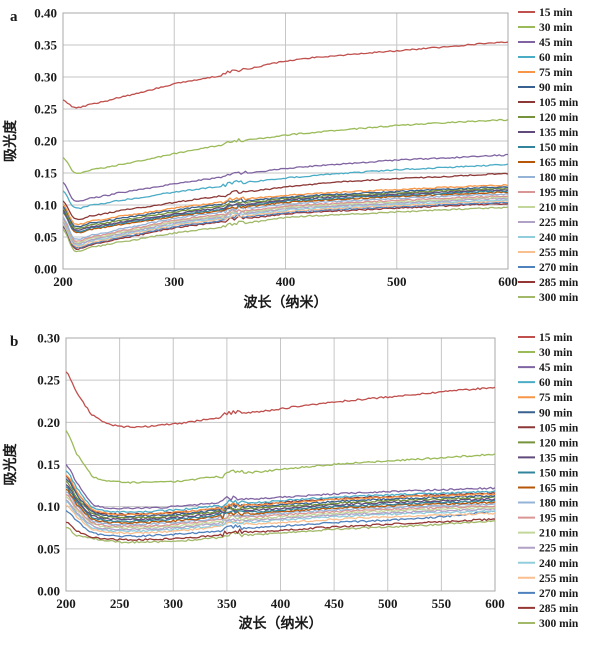  What do you see at coordinates (388, 603) in the screenshot?
I see `svg-text: 500` at bounding box center [388, 603].